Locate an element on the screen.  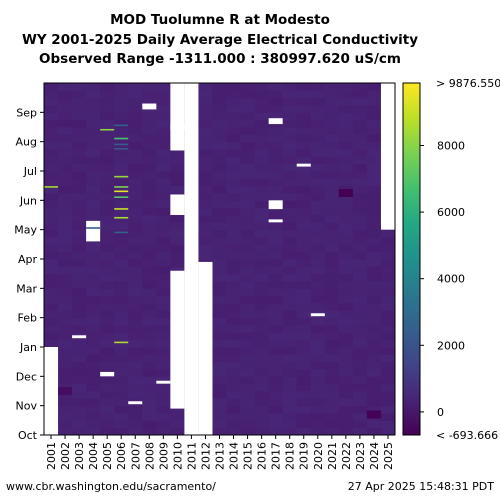
x-tick-label: 2019 is located at coordinates (304, 456).